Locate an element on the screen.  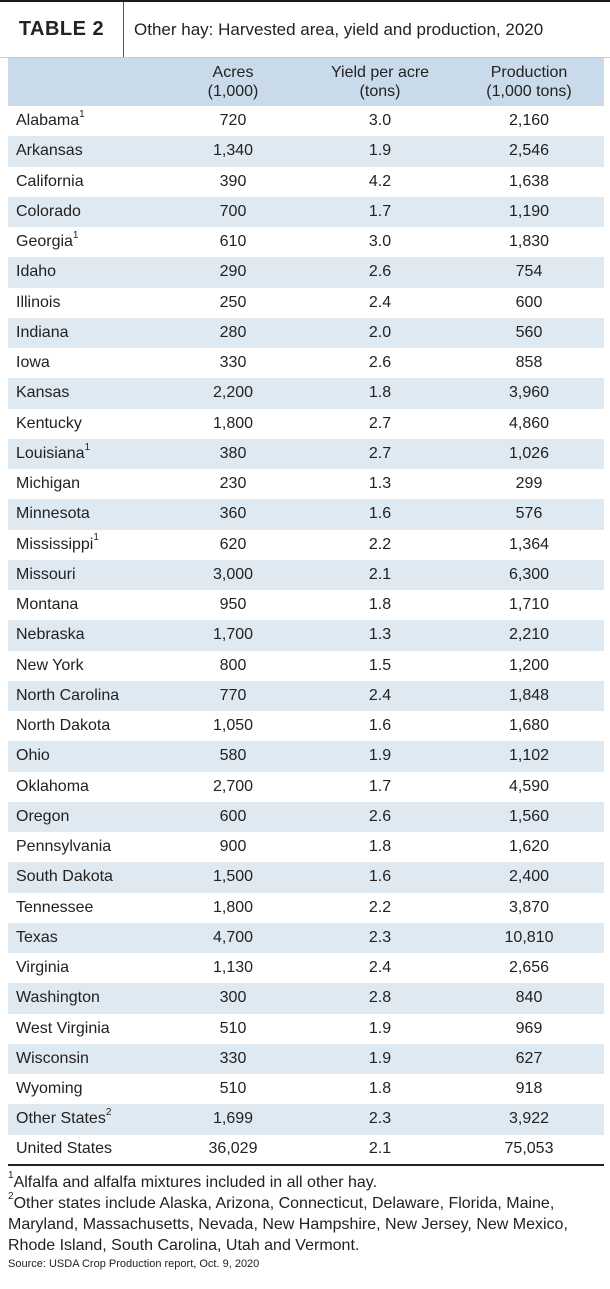
state-name: Kansas is located at coordinates (43, 393).